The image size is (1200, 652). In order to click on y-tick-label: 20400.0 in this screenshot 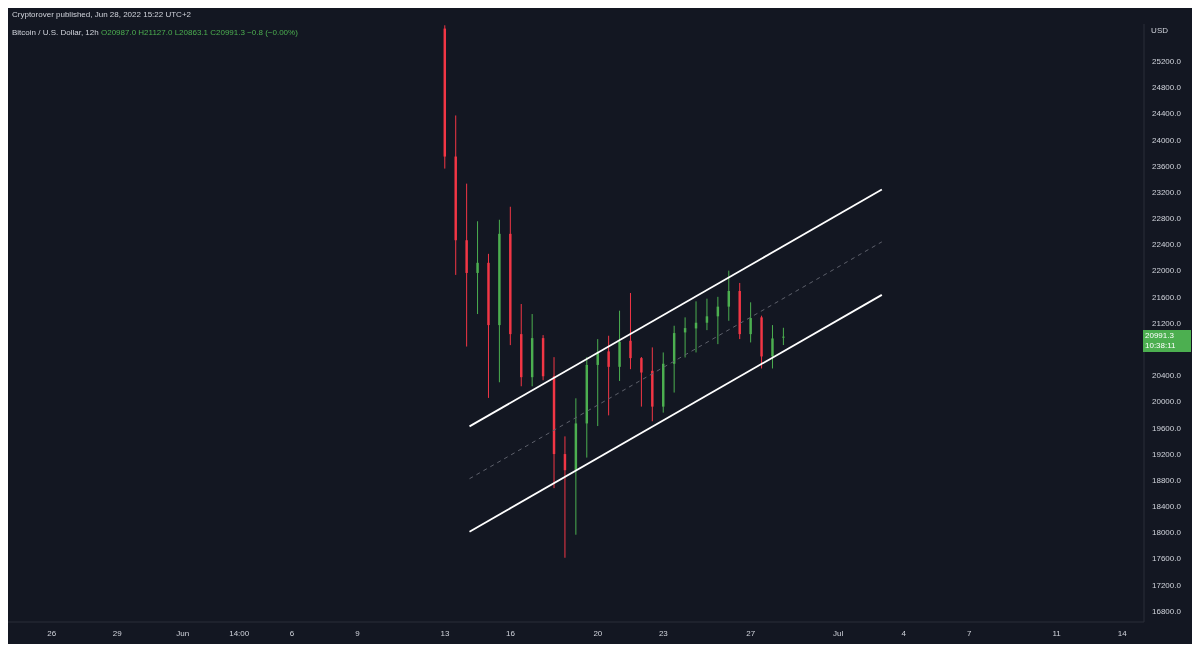, I will do `click(1167, 376)`.